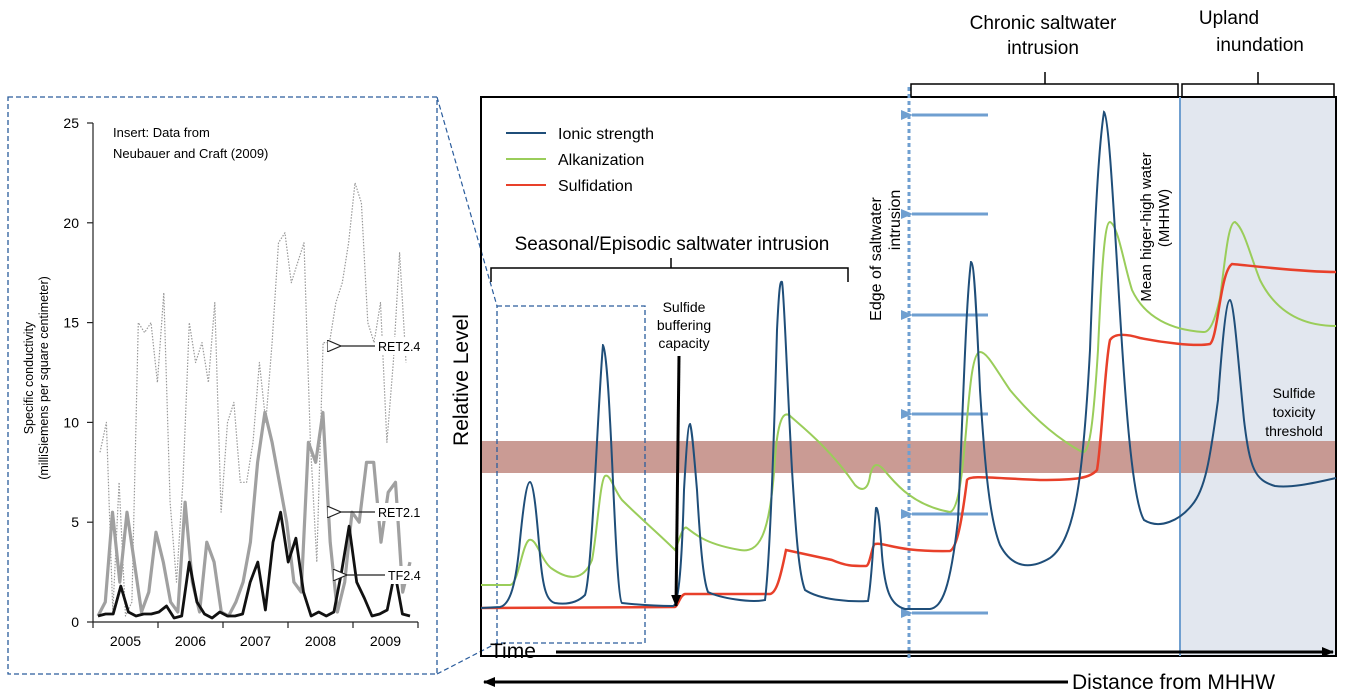 This screenshot has height=696, width=1346. What do you see at coordinates (601, 160) in the screenshot?
I see `legend-alk-label: Alkanization` at bounding box center [601, 160].